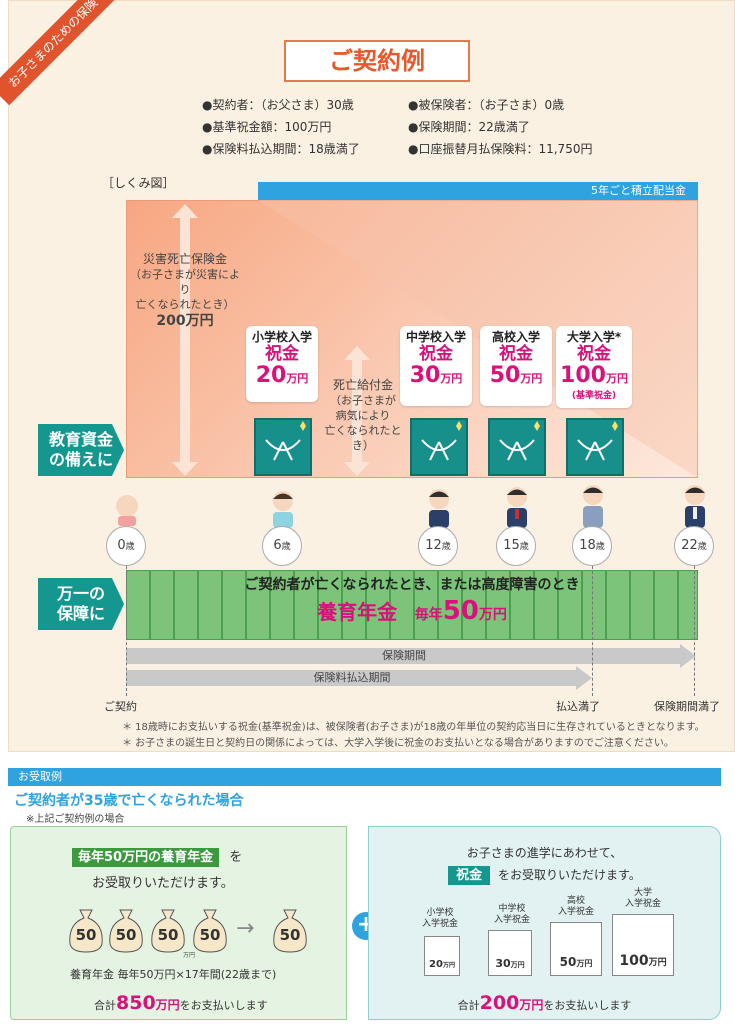 This screenshot has width=735, height=1024. What do you see at coordinates (428, 615) in the screenshot?
I see `pension-each: 毎年` at bounding box center [428, 615].